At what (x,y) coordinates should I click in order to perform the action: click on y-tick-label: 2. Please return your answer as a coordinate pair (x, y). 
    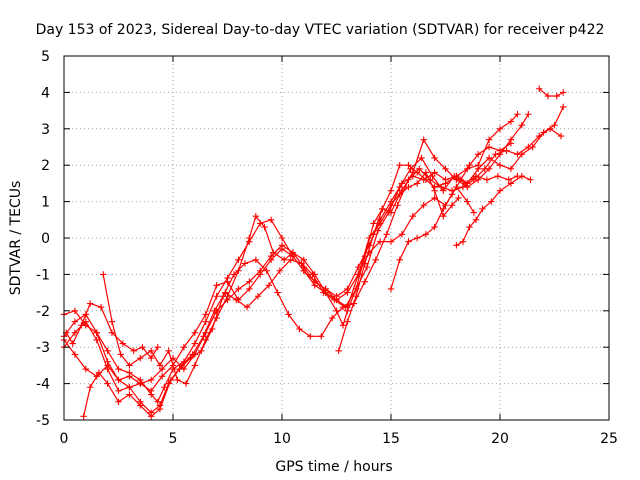
    Looking at the image, I should click on (45, 166).